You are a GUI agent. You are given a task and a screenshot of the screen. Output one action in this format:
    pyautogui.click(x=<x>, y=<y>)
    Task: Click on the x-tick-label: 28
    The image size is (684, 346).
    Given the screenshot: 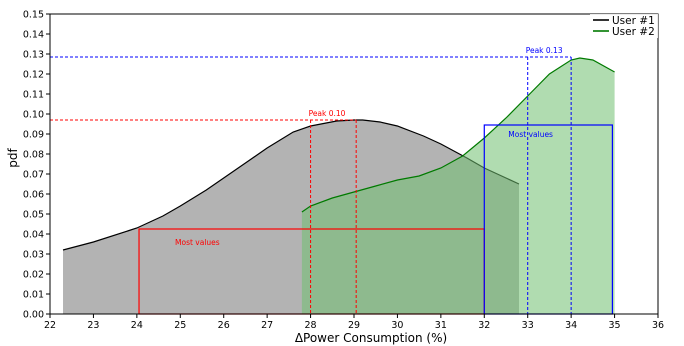 What is the action you would take?
    pyautogui.click(x=311, y=325)
    